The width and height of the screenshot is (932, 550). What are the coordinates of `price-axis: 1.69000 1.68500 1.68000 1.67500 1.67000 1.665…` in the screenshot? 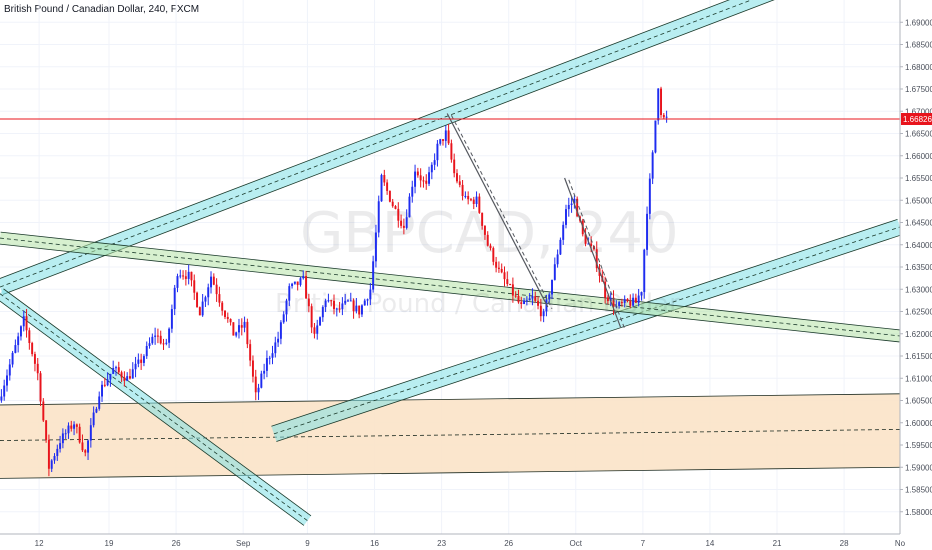 It's located at (915, 275).